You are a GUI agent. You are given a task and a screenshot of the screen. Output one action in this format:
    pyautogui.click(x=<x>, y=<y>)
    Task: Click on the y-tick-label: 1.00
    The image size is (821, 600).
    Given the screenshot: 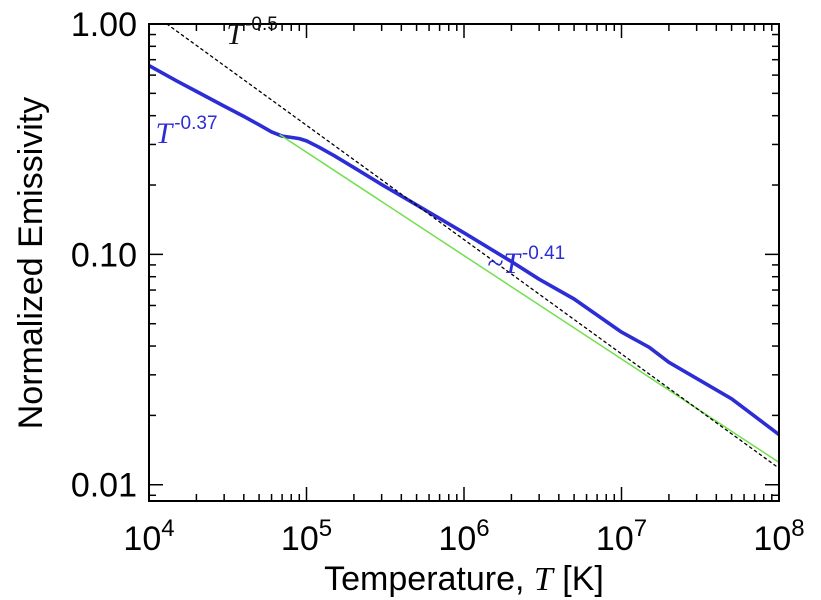 What is the action you would take?
    pyautogui.click(x=104, y=25)
    